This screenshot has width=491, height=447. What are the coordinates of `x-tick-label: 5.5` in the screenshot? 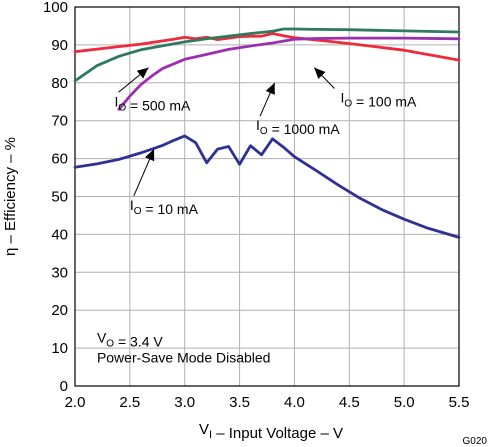 It's located at (459, 402).